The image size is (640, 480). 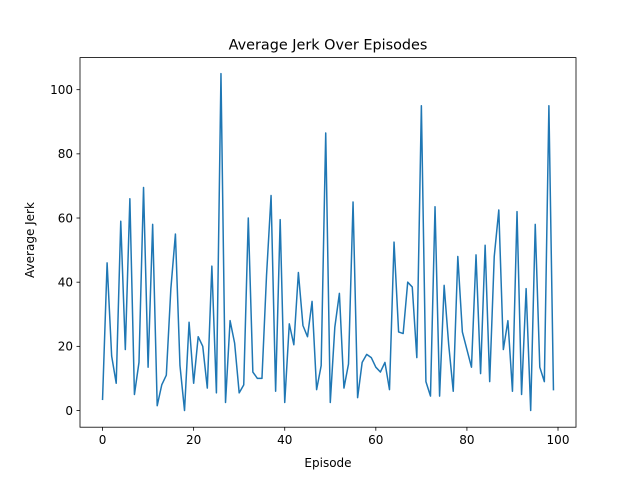 What do you see at coordinates (327, 463) in the screenshot?
I see `x-axis-label: Episode` at bounding box center [327, 463].